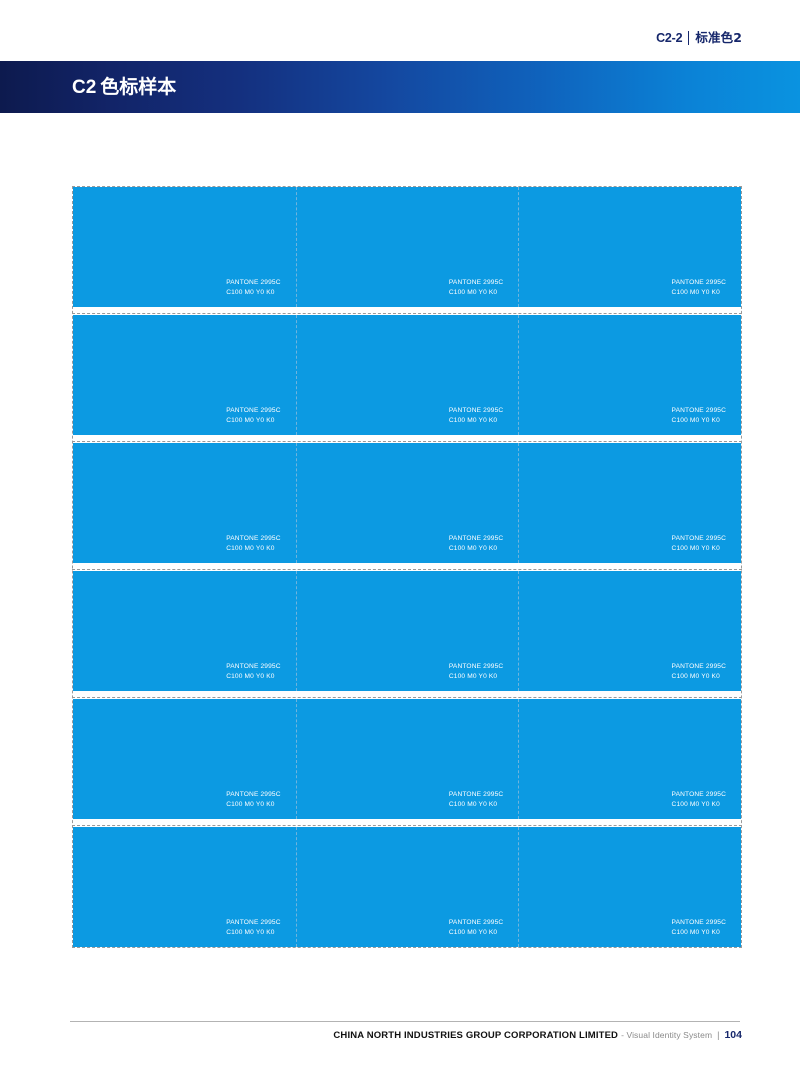 The image size is (800, 1085). What do you see at coordinates (733, 1035) in the screenshot?
I see `page-number: 104` at bounding box center [733, 1035].